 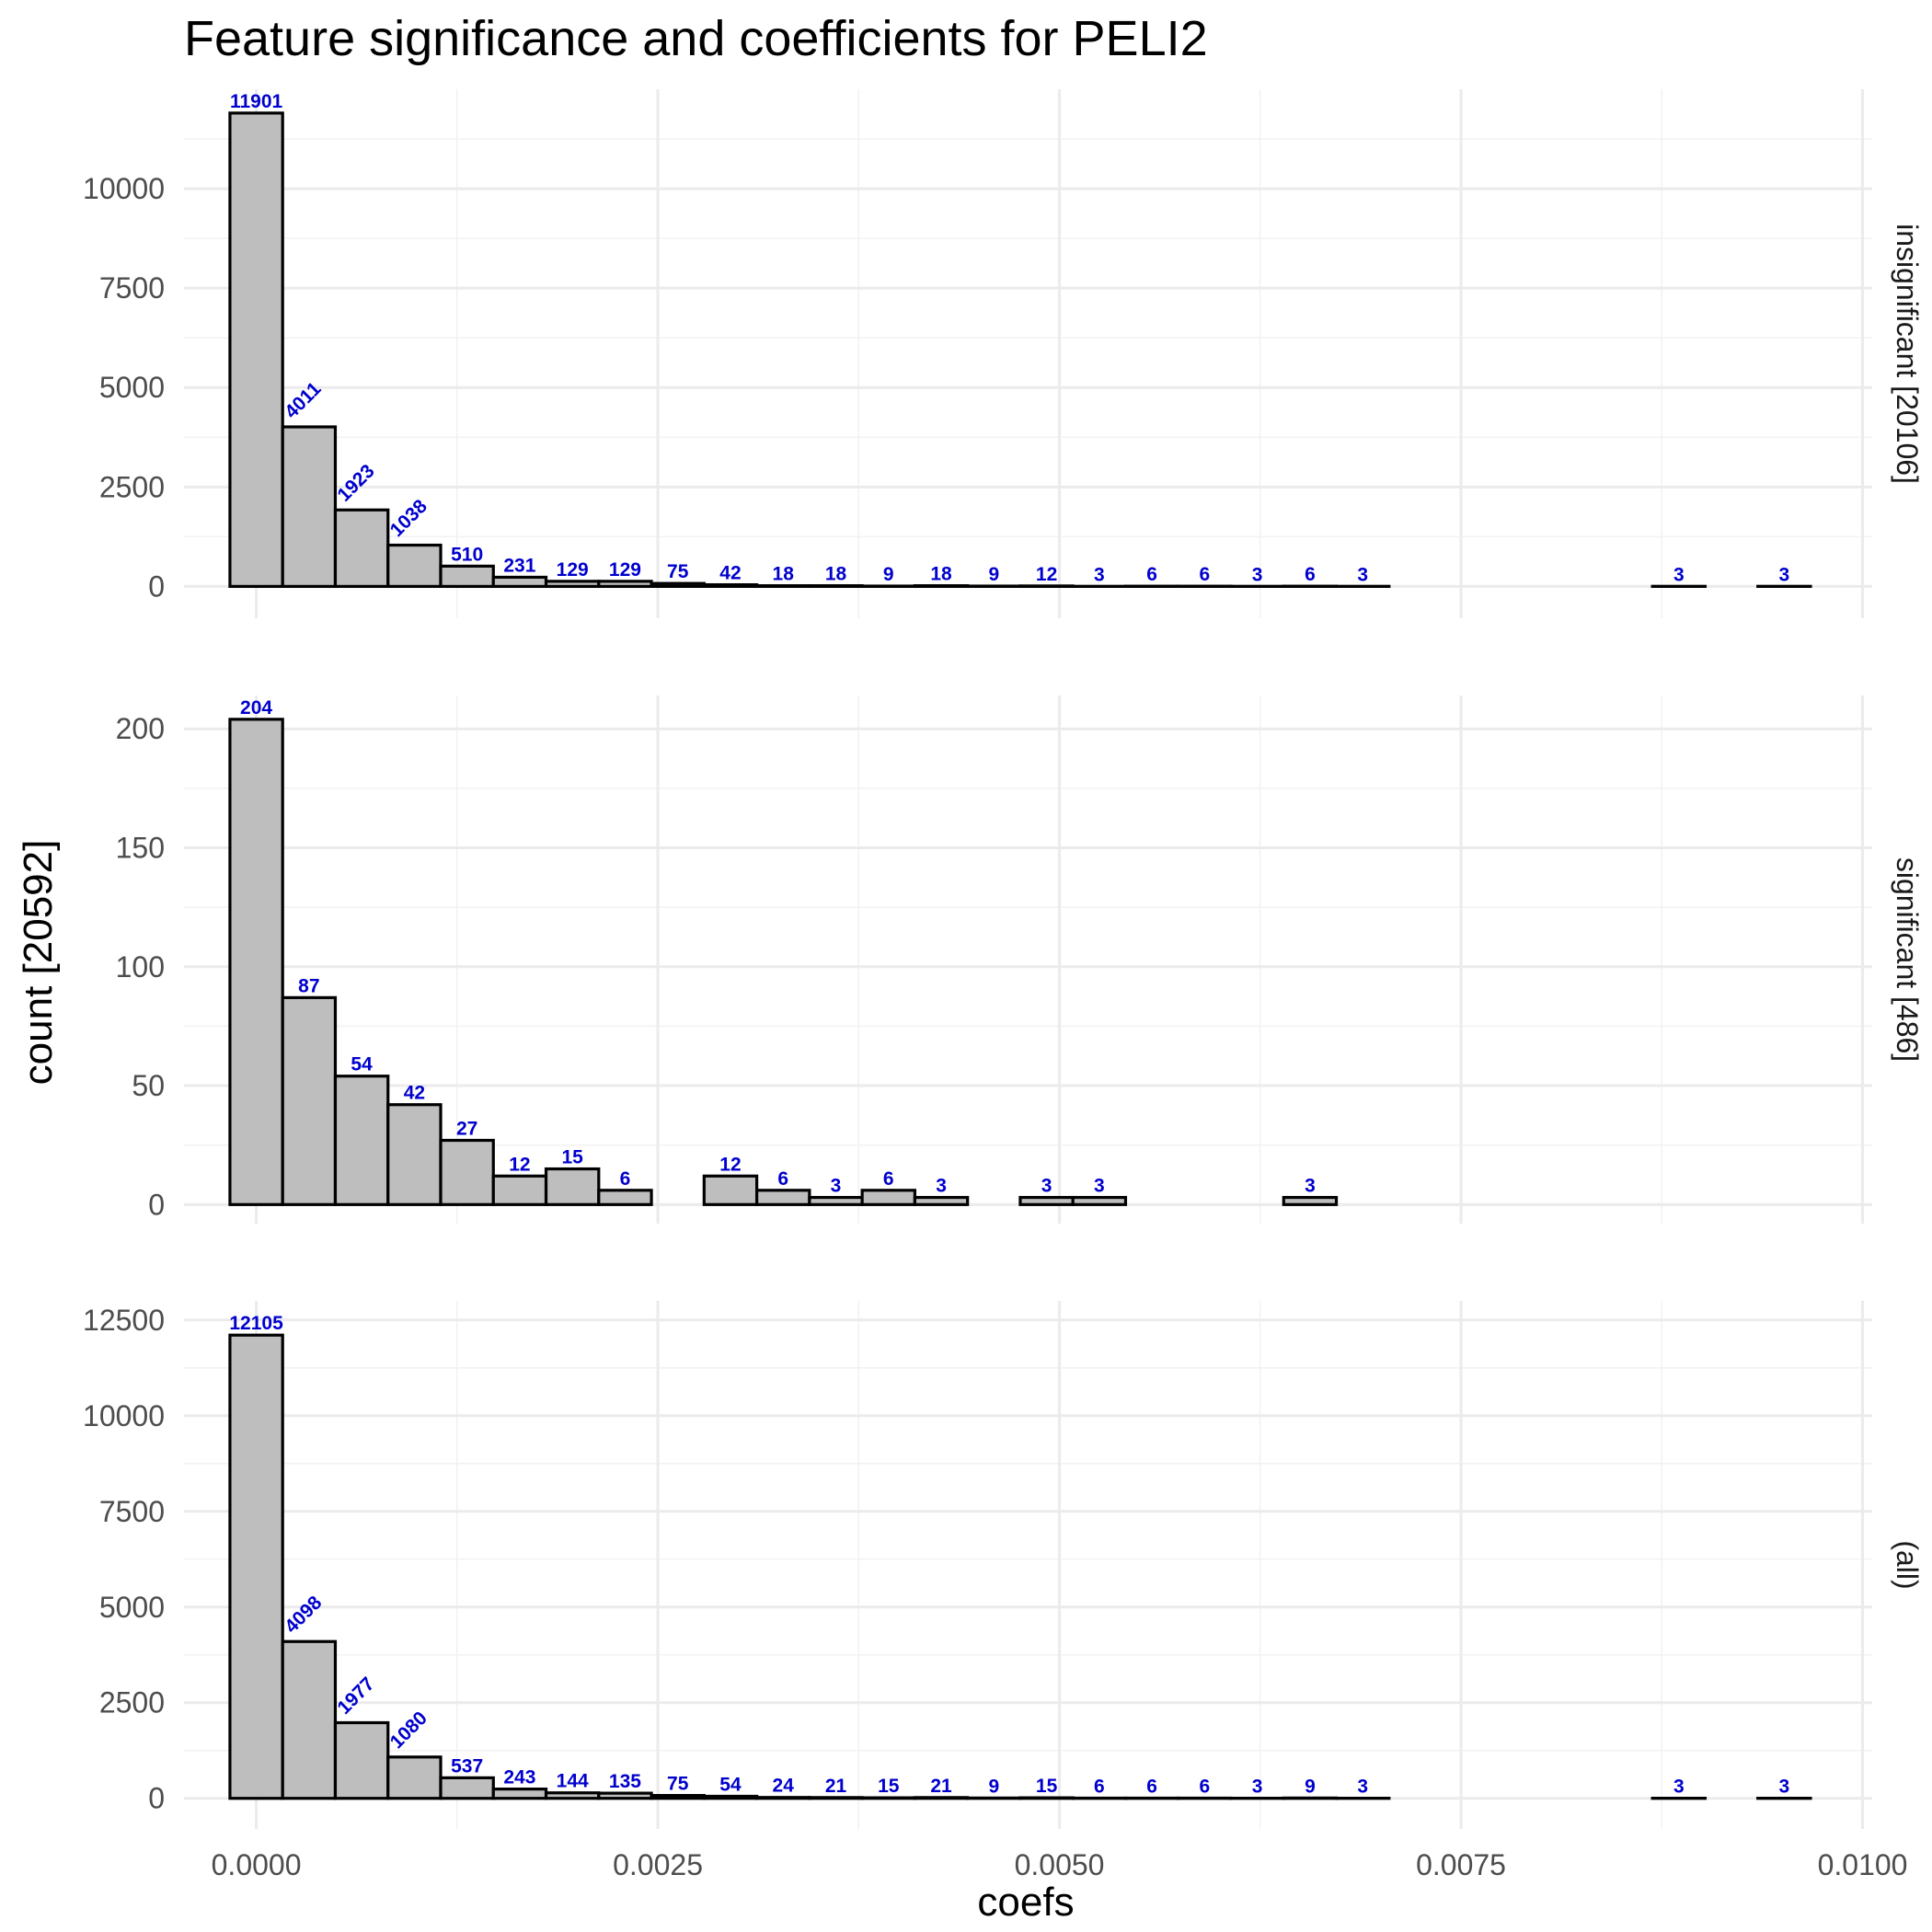 What do you see at coordinates (132, 1607) in the screenshot?
I see `y-tick-label: 5000` at bounding box center [132, 1607].